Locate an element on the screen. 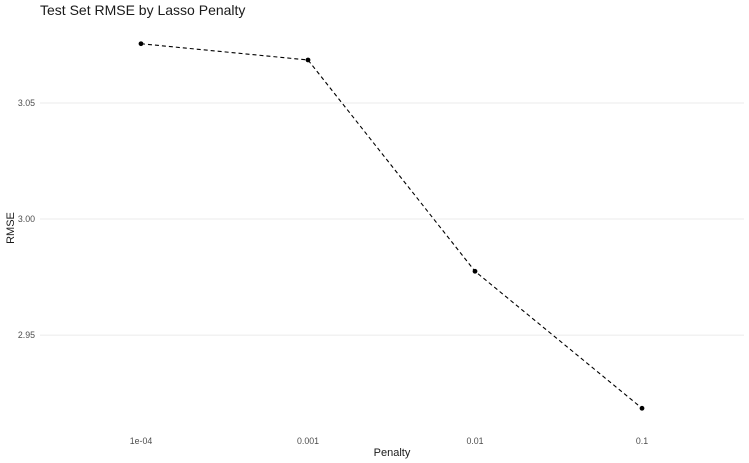 This screenshot has height=463, width=749. y-tick-label: 3.05 is located at coordinates (26, 103).